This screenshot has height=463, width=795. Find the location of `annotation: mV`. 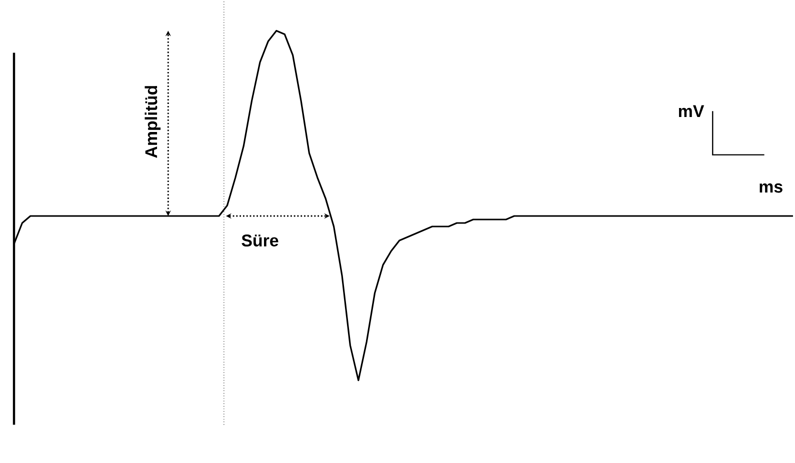

annotation: mV is located at coordinates (691, 111).